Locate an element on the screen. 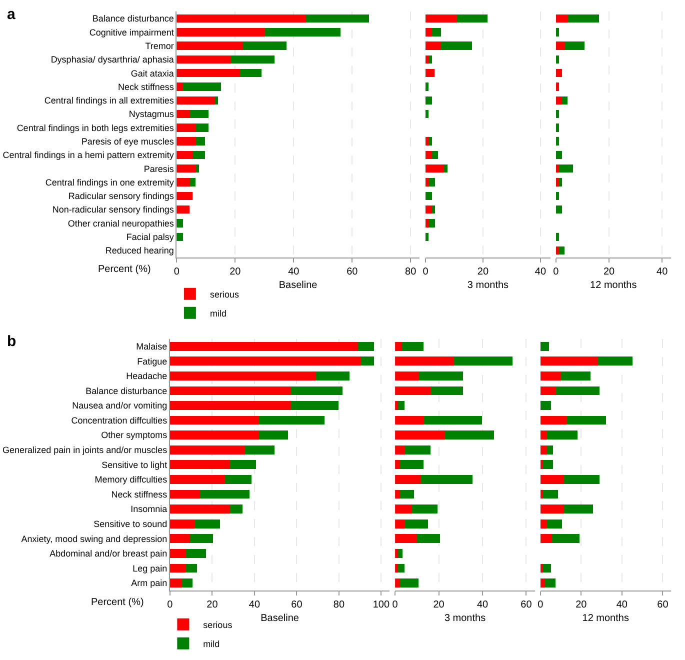  y-tick-label: Insomnia is located at coordinates (149, 509).